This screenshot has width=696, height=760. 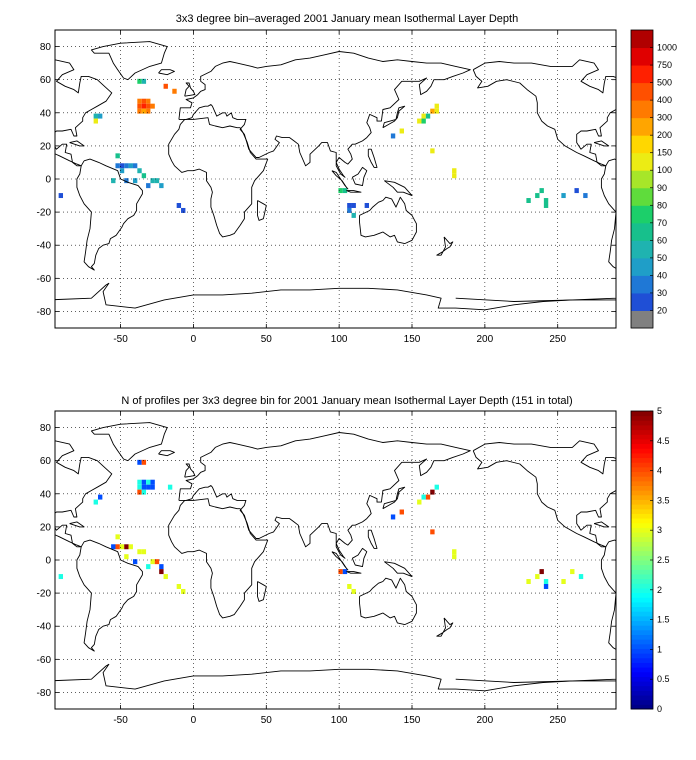 I want to click on y-tick-label: 80, so click(x=46, y=428).